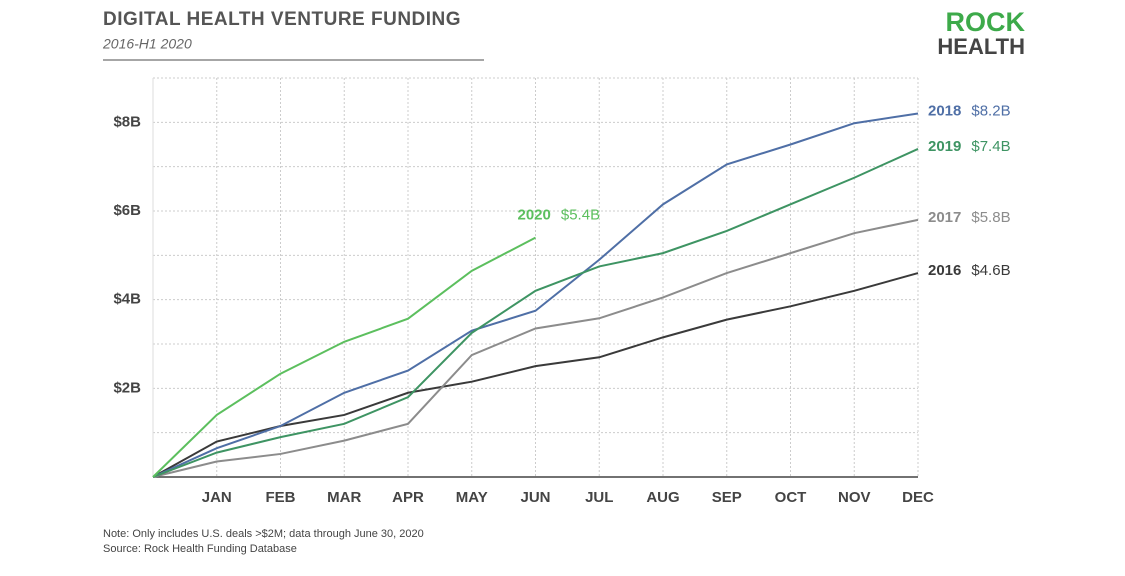 The height and width of the screenshot is (576, 1125). What do you see at coordinates (990, 146) in the screenshot?
I see `series-value-label: $7.4B` at bounding box center [990, 146].